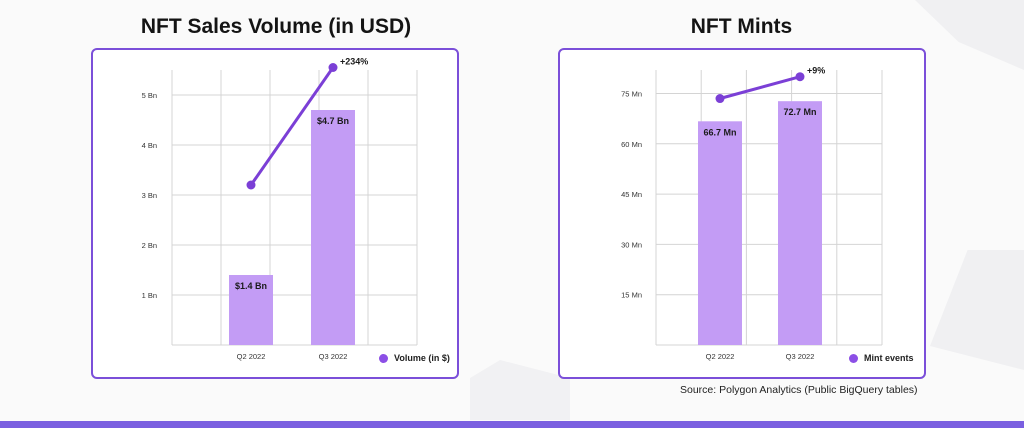 This screenshot has width=1024, height=428. Describe the element at coordinates (631, 244) in the screenshot. I see `y-tick-label: 30 Mn` at that location.